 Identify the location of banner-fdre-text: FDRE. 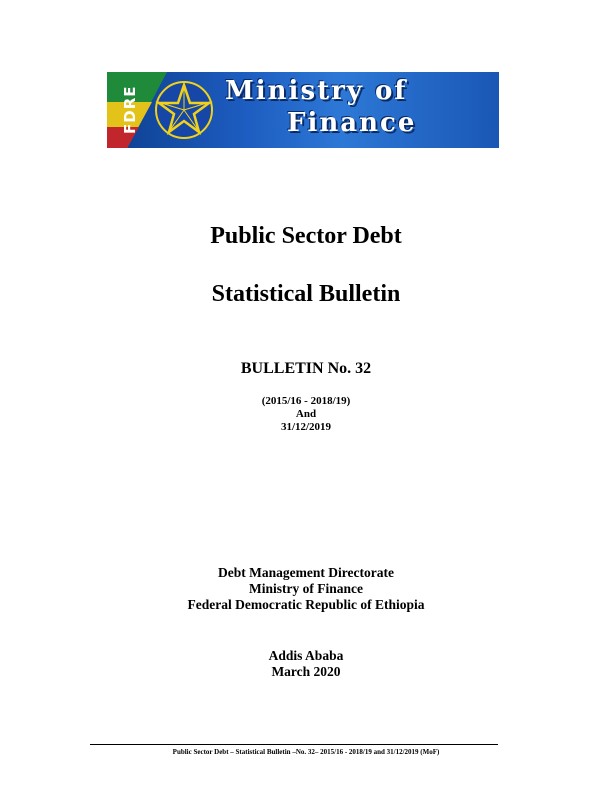
(130, 110).